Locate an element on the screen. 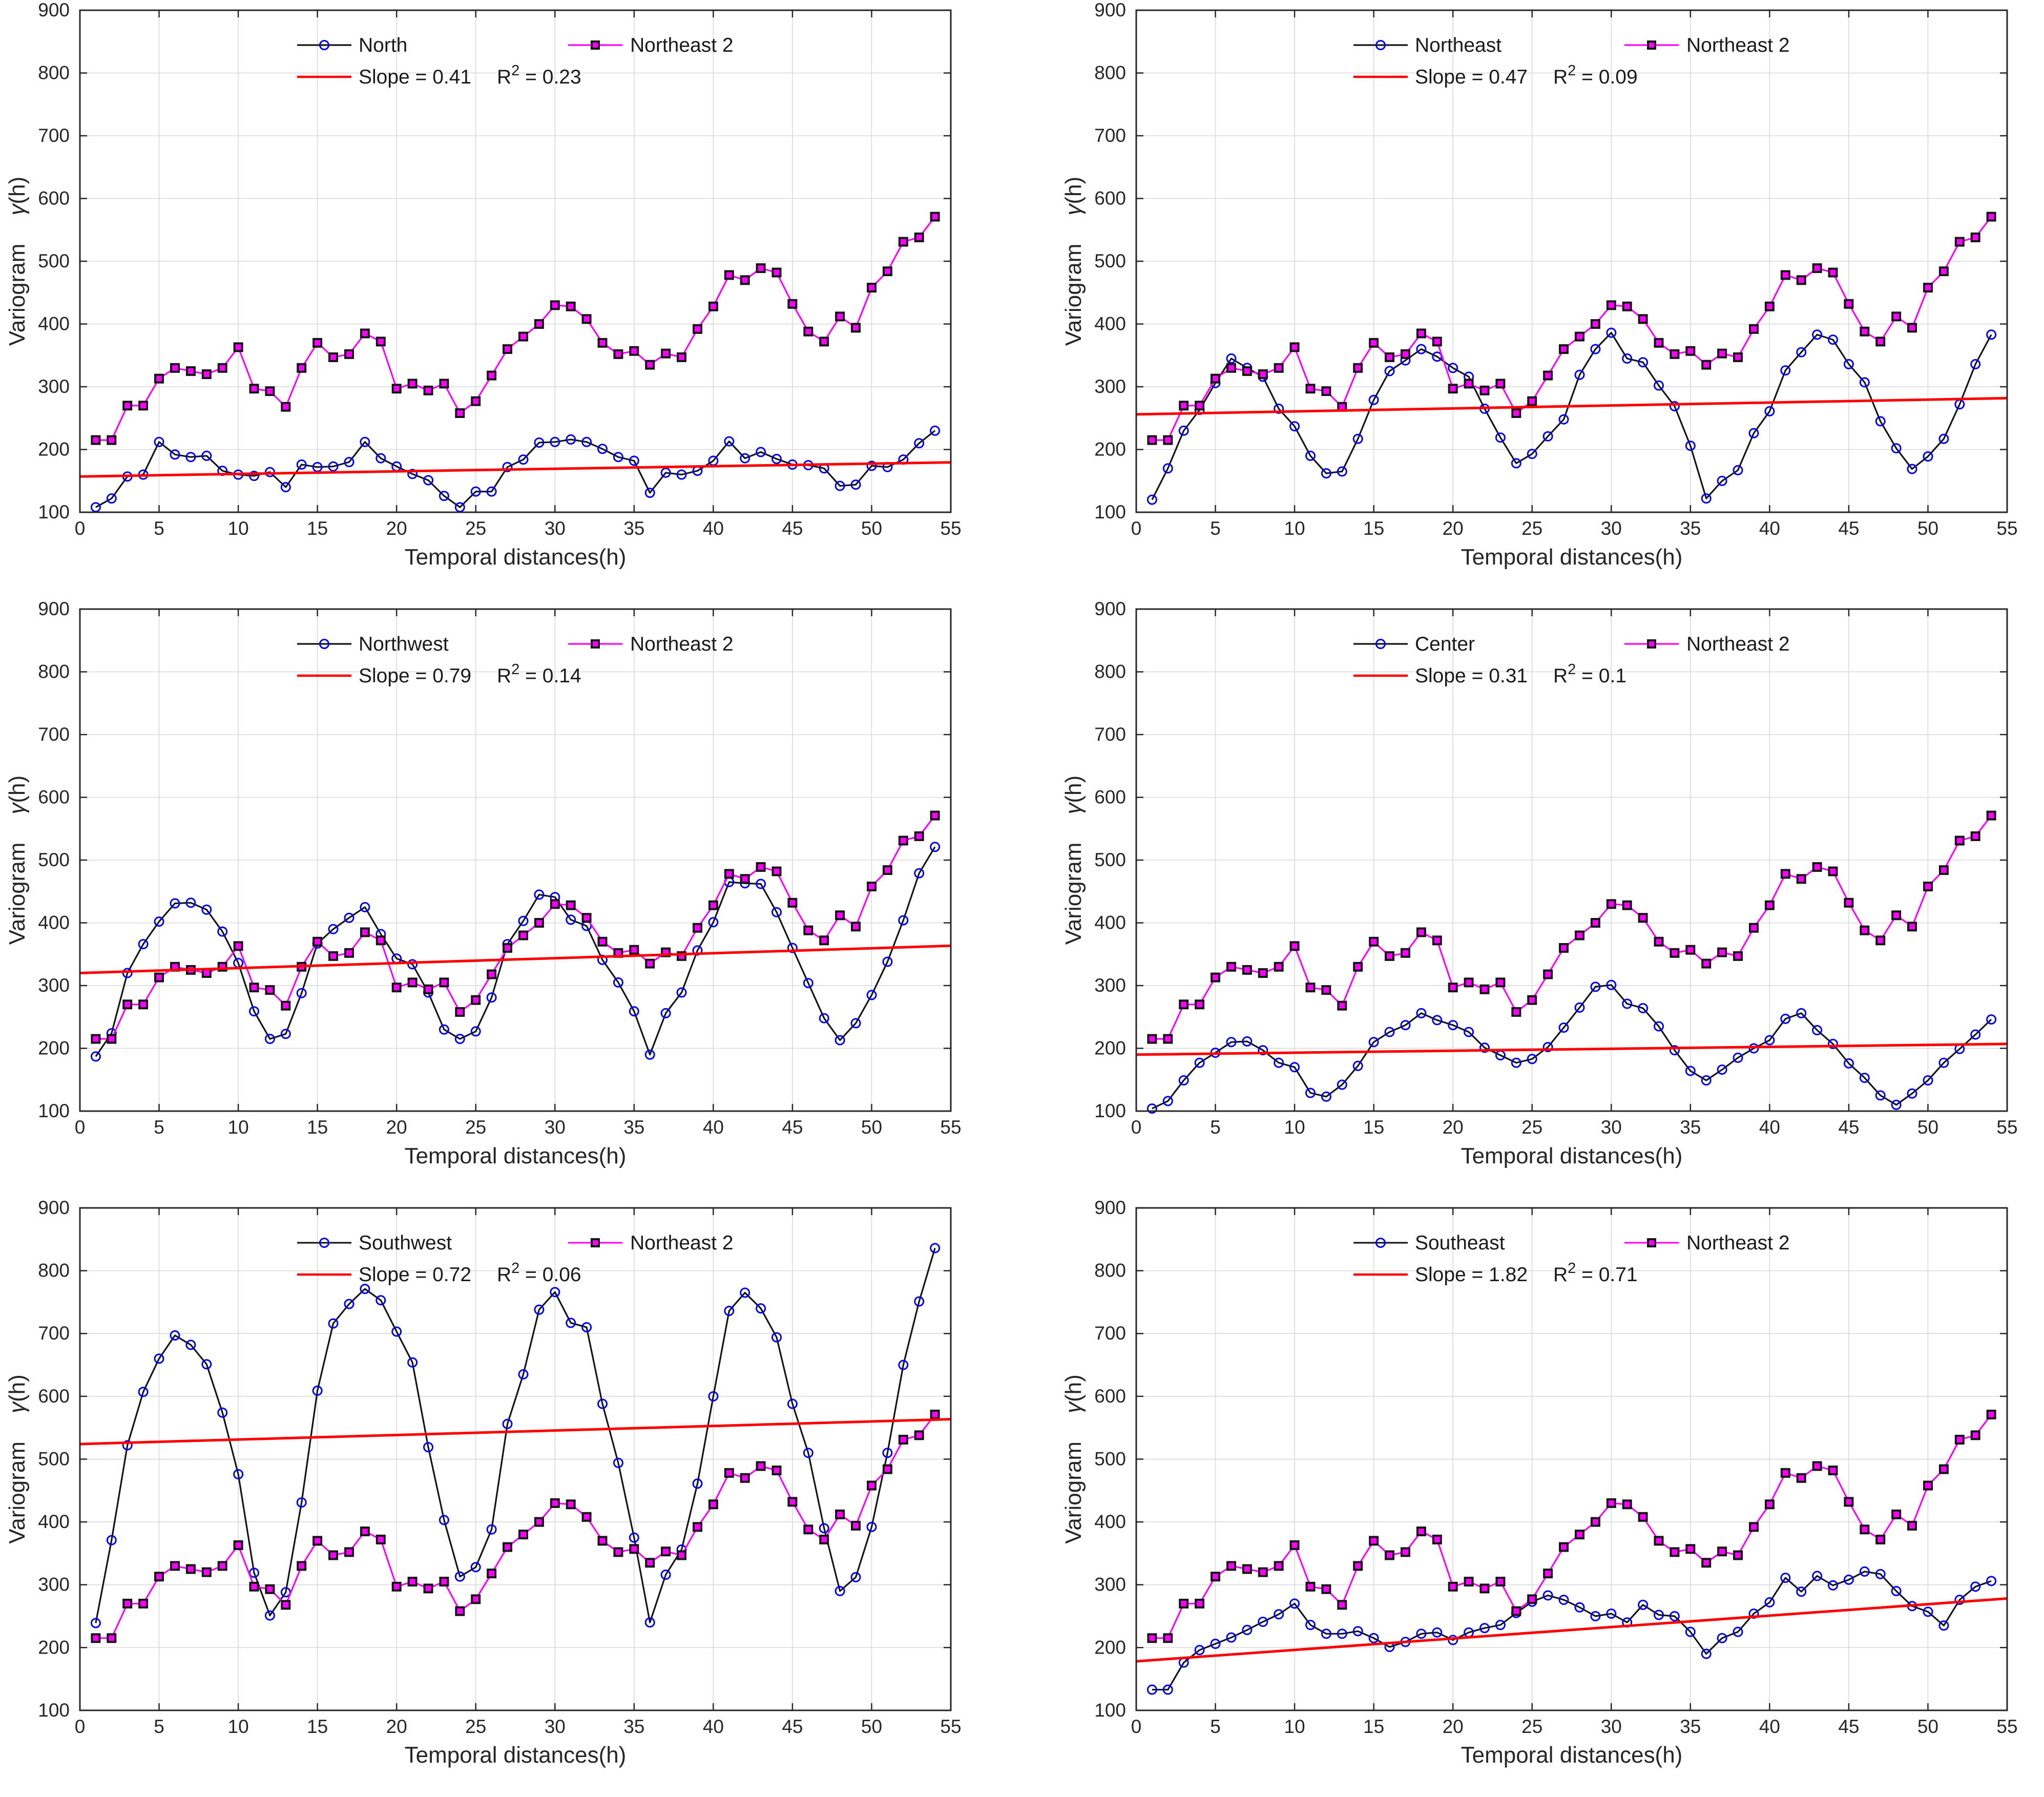 Image resolution: width=2044 pixels, height=1797 pixels. x-tick-label: 50 is located at coordinates (872, 528).